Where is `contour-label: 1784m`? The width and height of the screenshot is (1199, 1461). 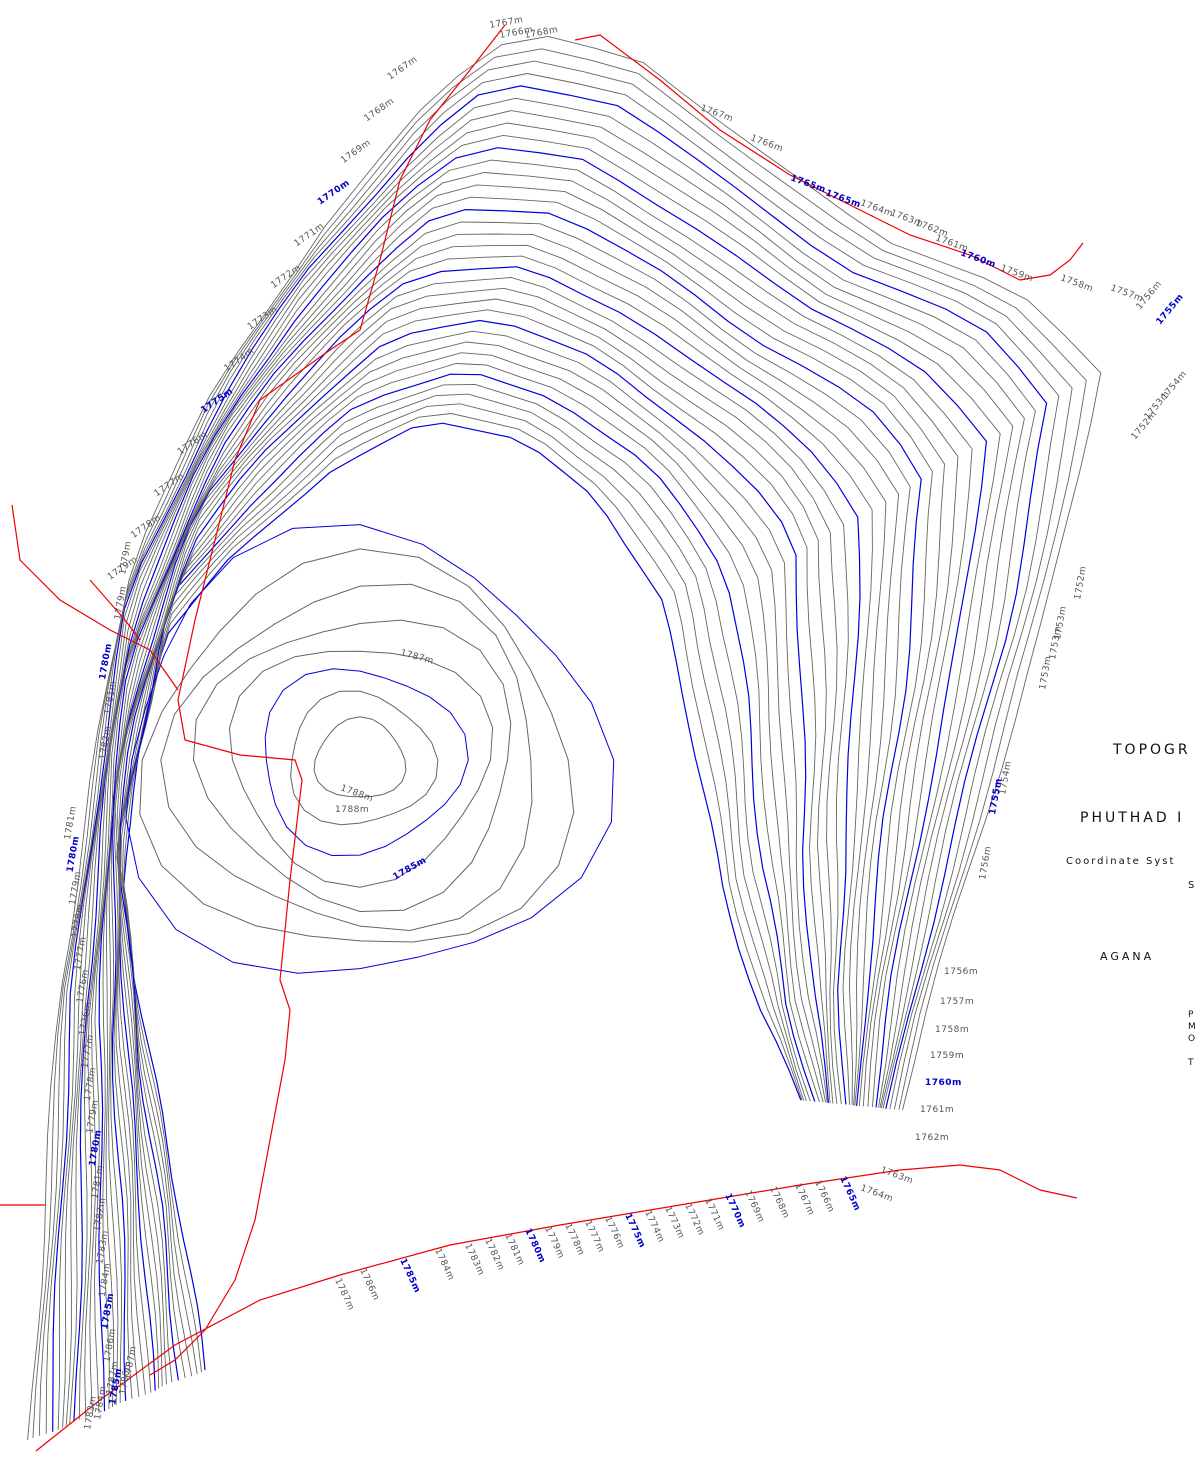 contour-label: 1784m is located at coordinates (444, 1264).